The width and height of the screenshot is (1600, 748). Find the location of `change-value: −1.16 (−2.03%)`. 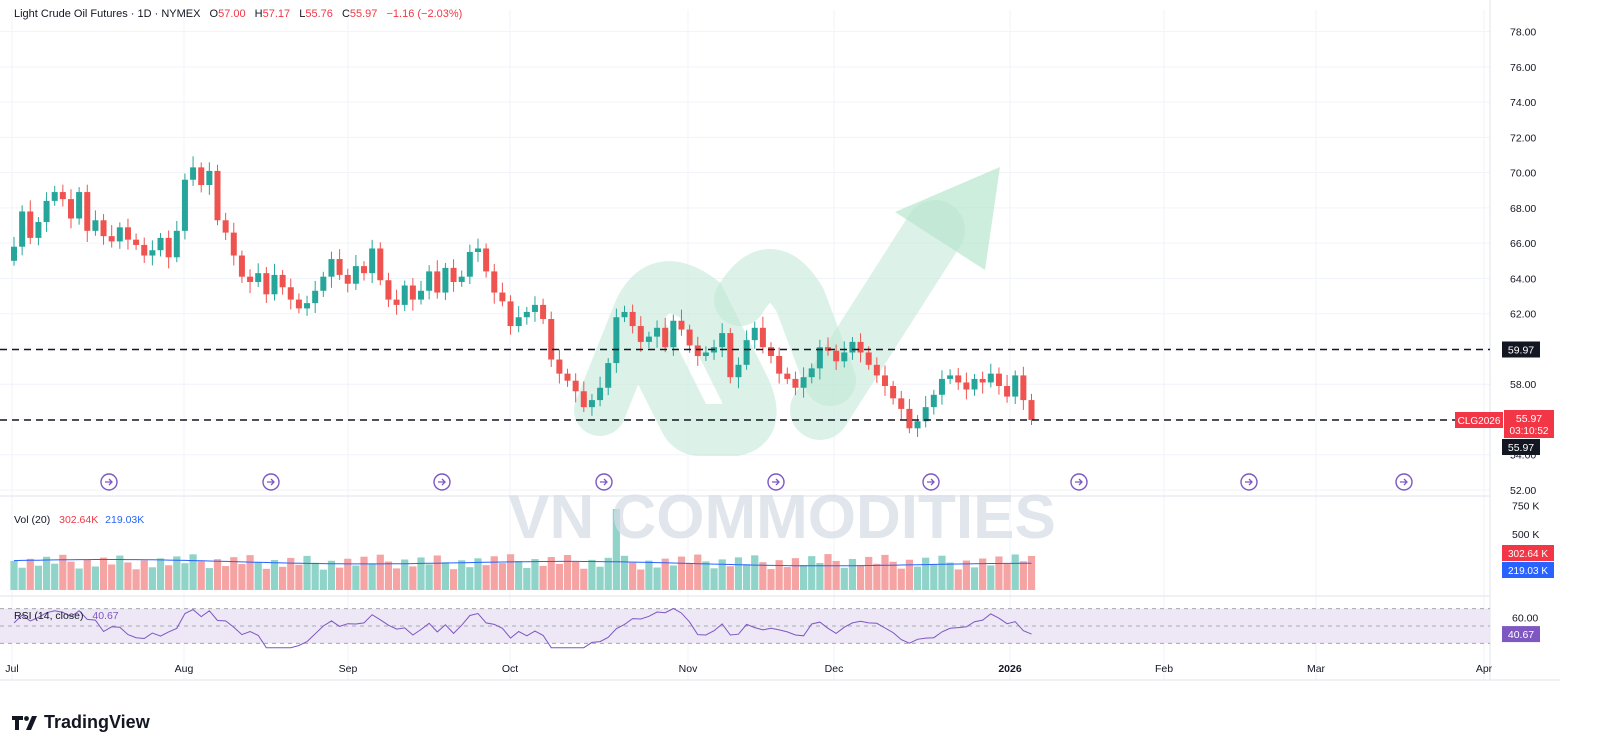

change-value: −1.16 (−2.03%) is located at coordinates (424, 14).